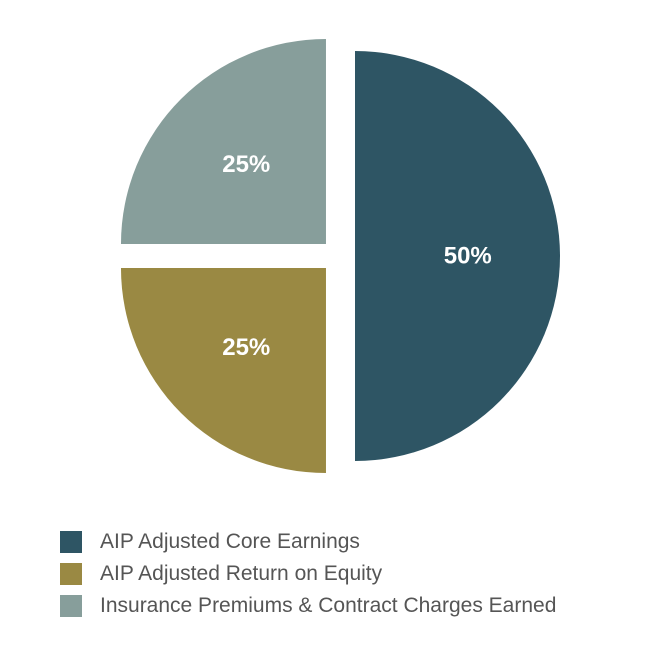  What do you see at coordinates (246, 164) in the screenshot?
I see `slice-label-insurance-premiums: 25%` at bounding box center [246, 164].